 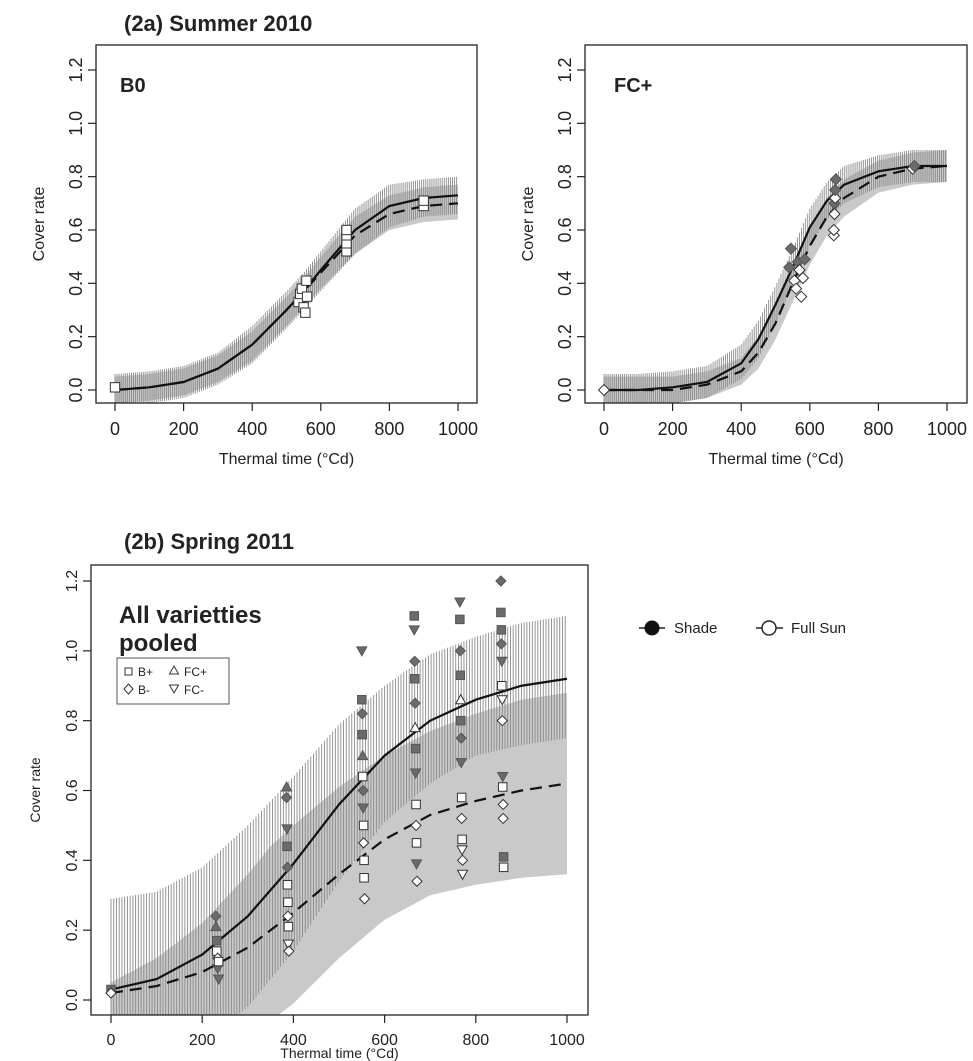 What do you see at coordinates (133, 86) in the screenshot?
I see `panel-label: B0` at bounding box center [133, 86].